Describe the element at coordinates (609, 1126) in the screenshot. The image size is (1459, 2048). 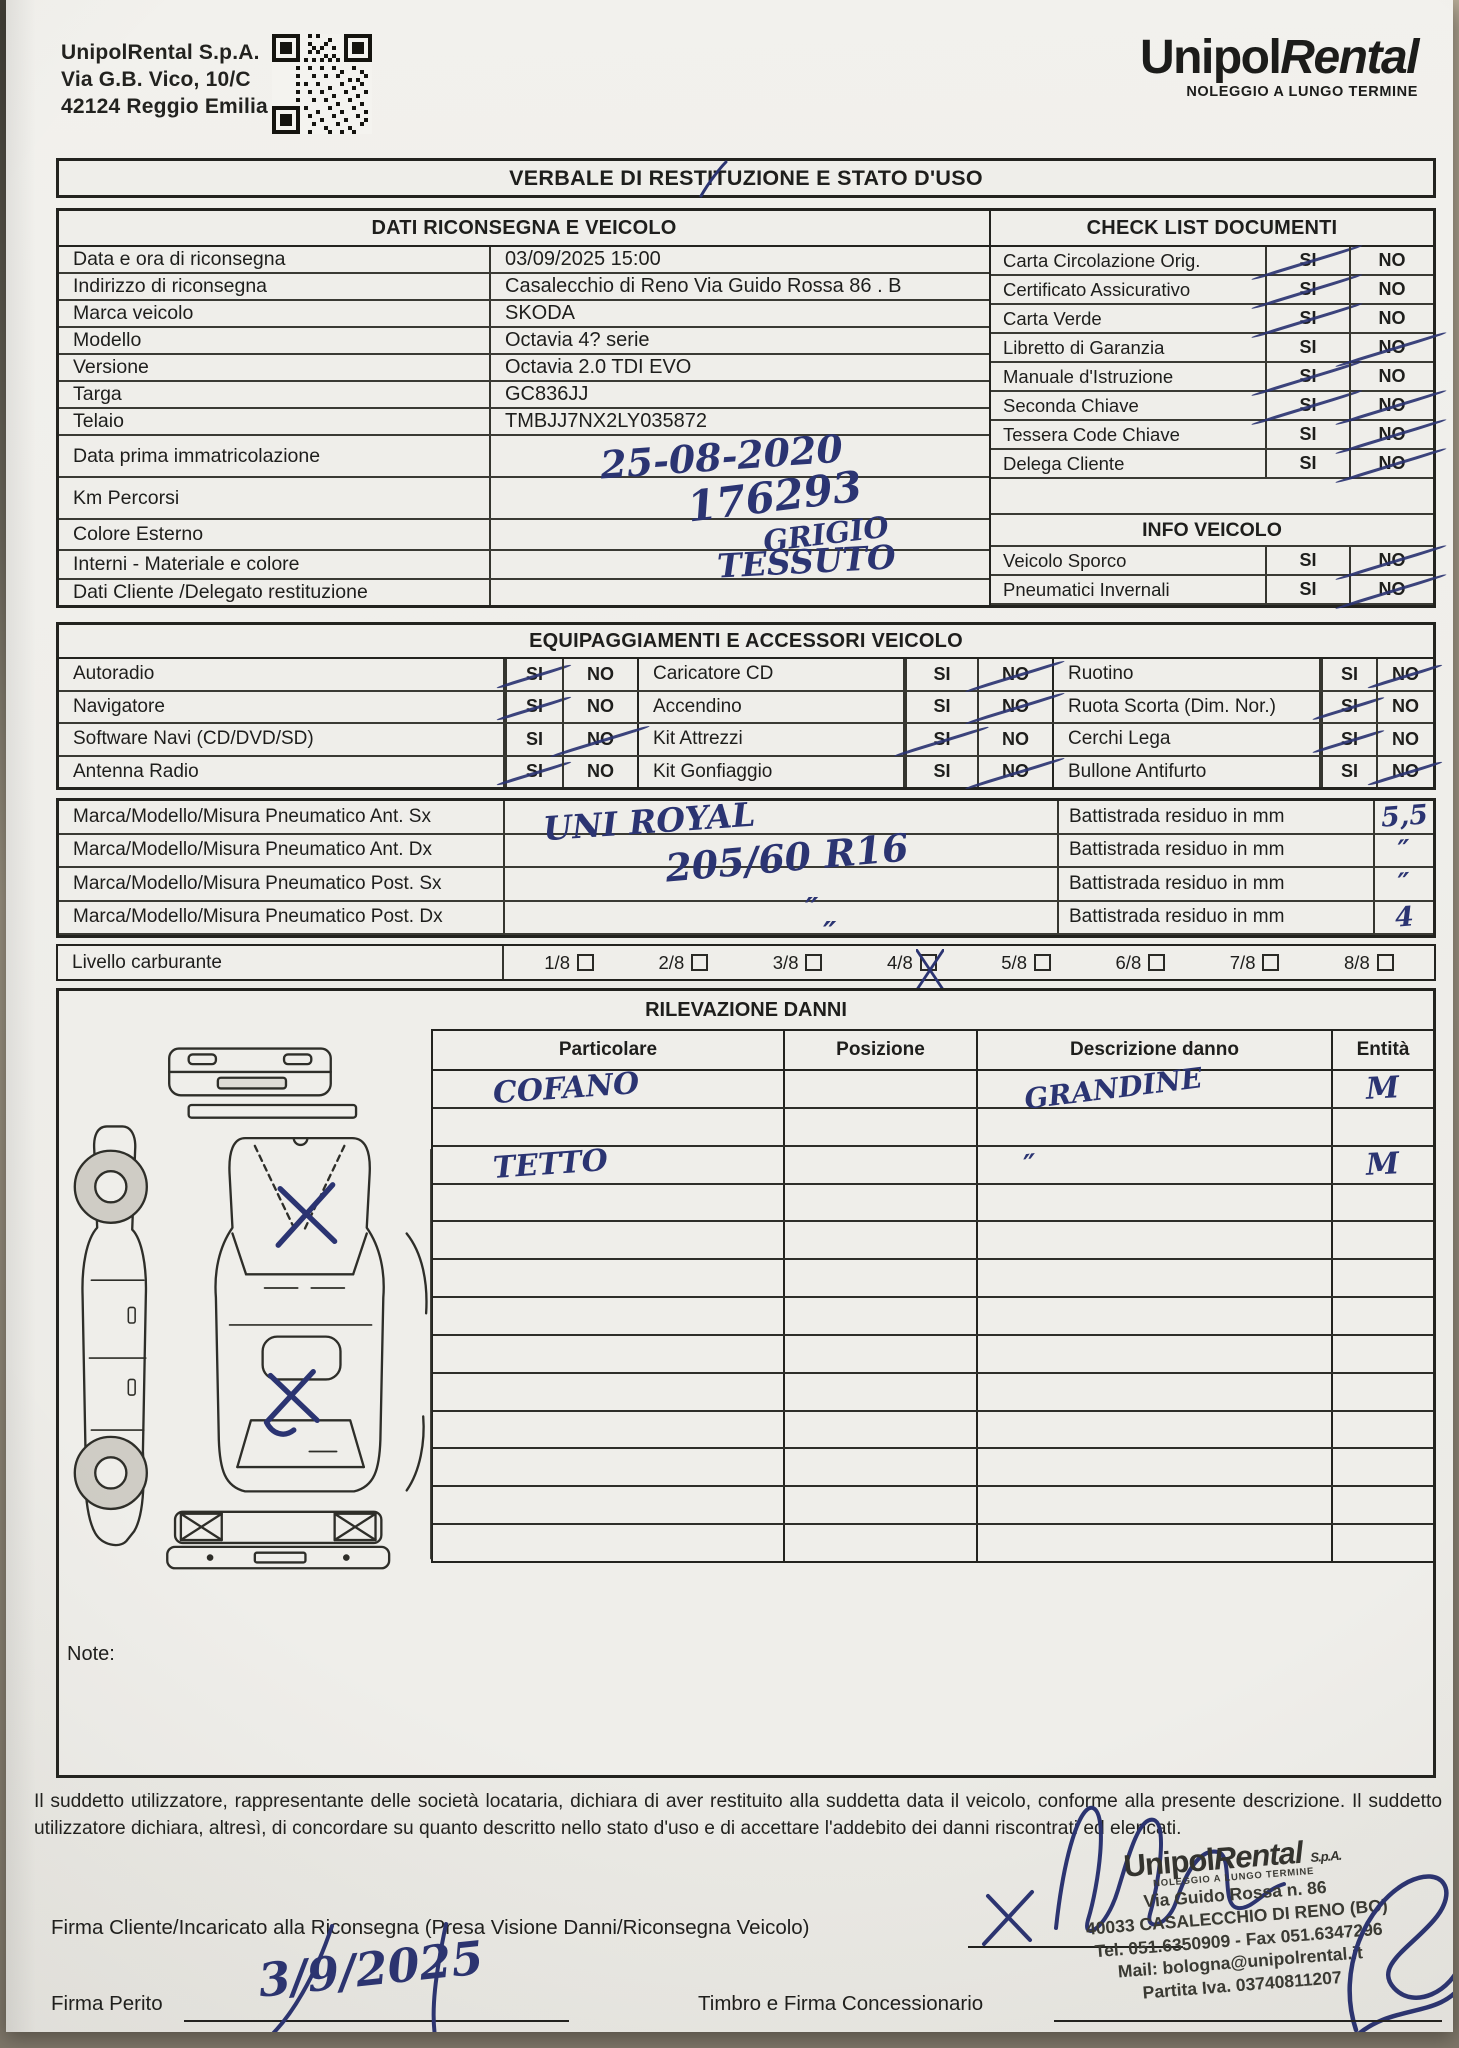
I see `cell-particolare` at that location.